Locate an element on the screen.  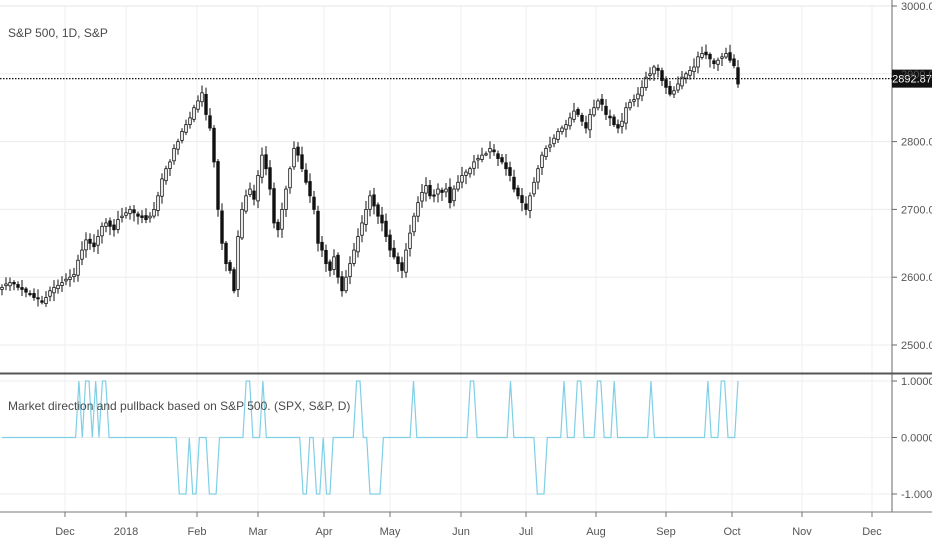
time-axis-labels: Dec 2018 Feb Mar Apr May Jun Jul Aug Sep Oct Nov Dec is located at coordinates (468, 532).